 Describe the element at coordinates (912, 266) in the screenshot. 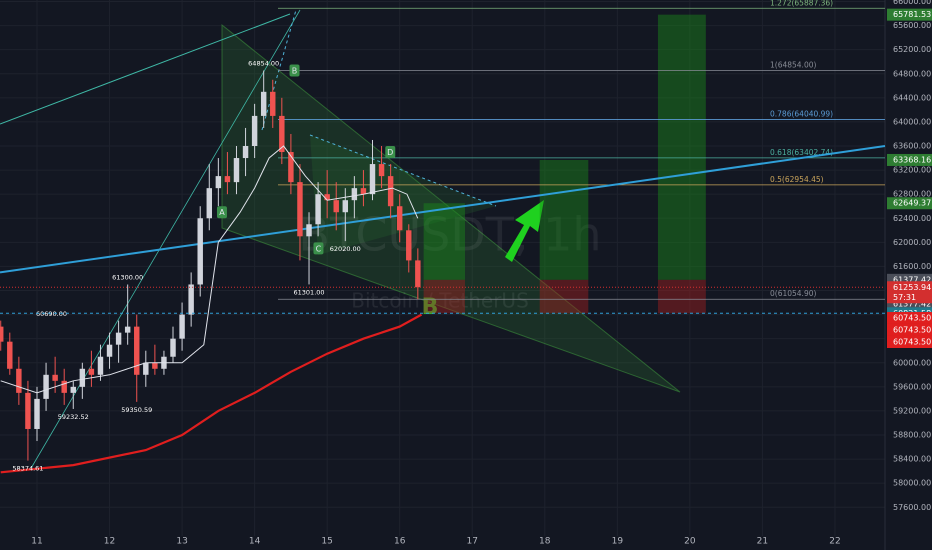

I see `y-tick-label: 61600.00` at that location.